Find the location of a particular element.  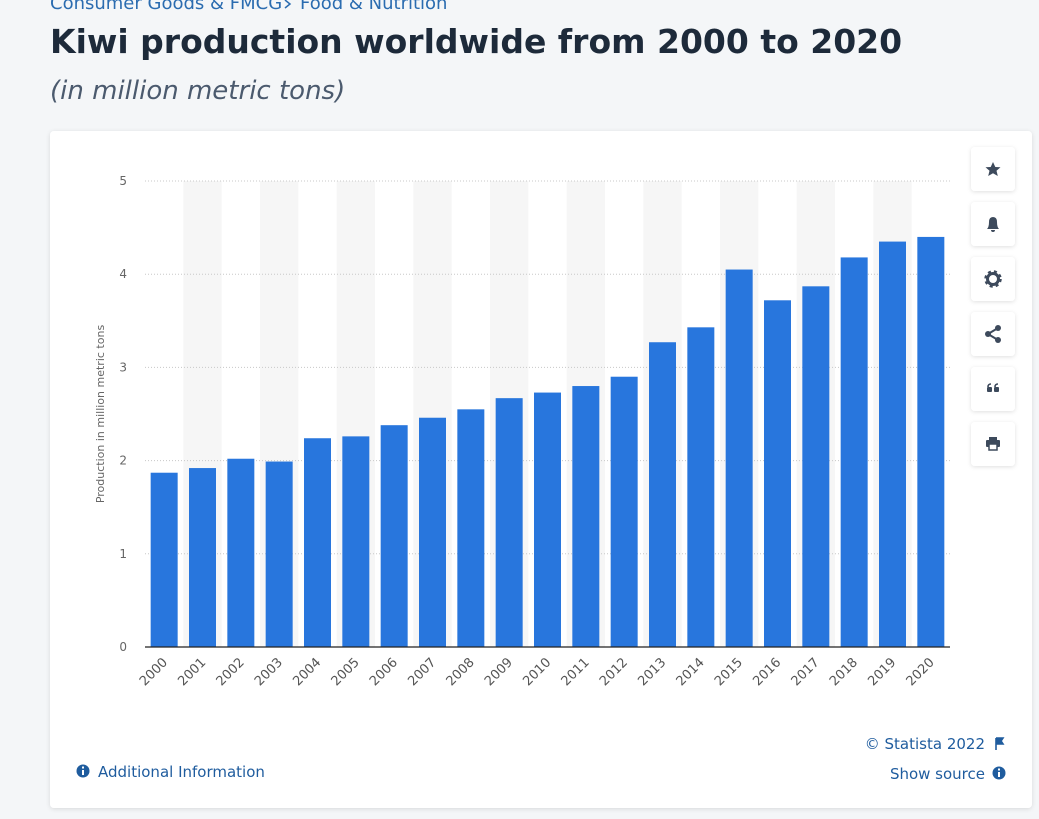

settings-button is located at coordinates (993, 279).